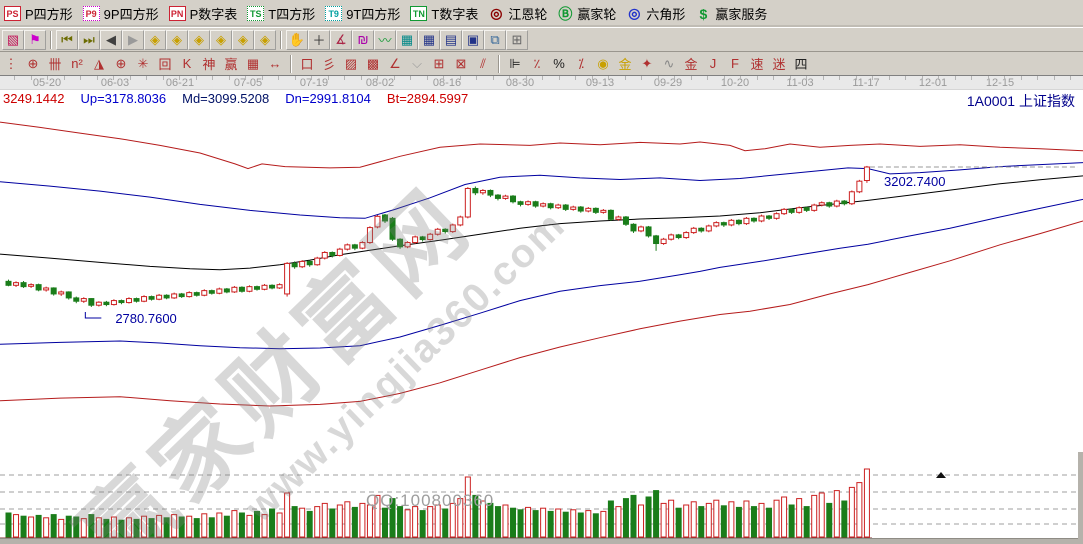  Describe the element at coordinates (133, 39) in the screenshot. I see `next-bar-icon: ▶` at that location.